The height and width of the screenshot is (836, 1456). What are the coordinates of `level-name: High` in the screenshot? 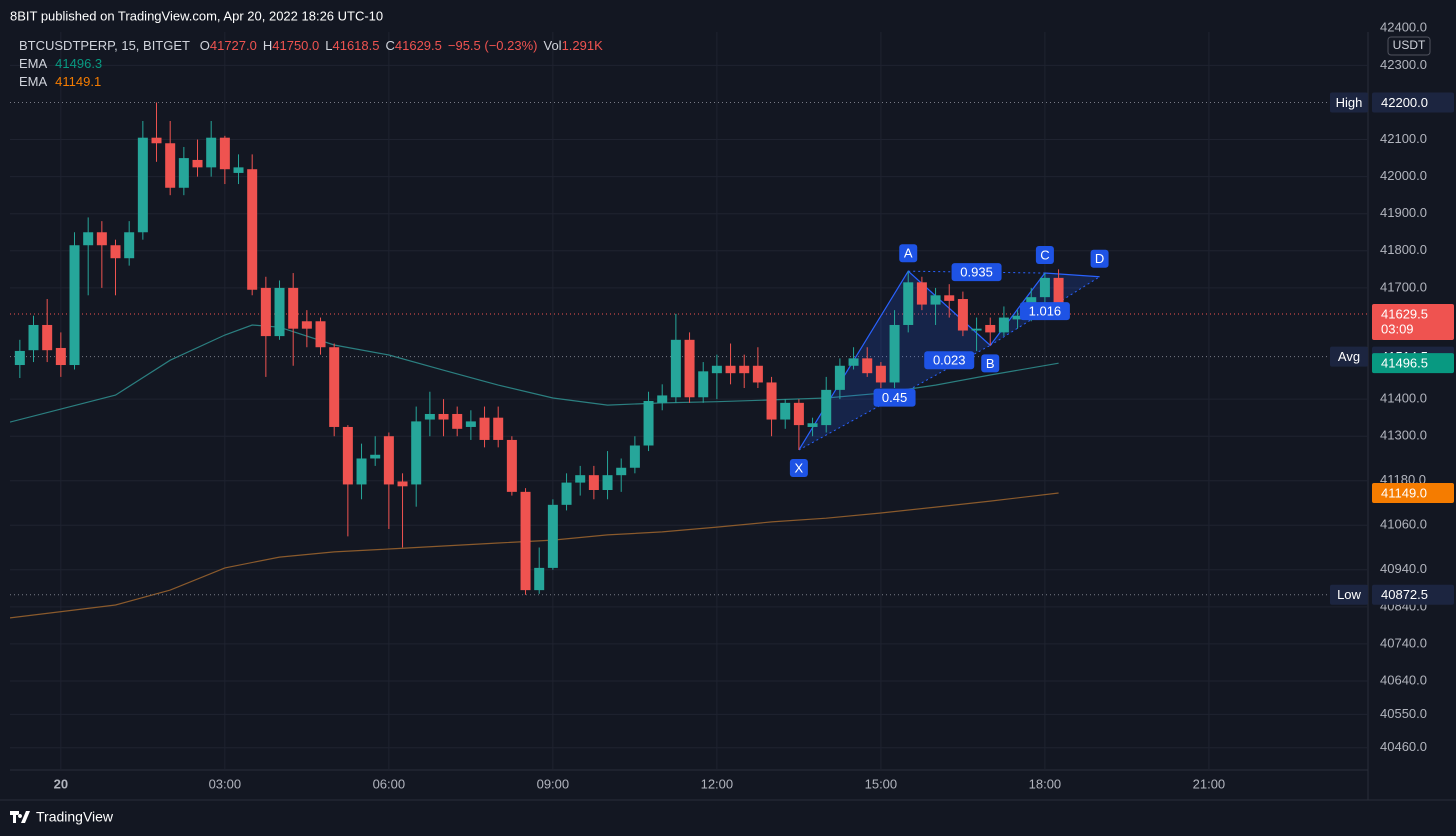 It's located at (1349, 102).